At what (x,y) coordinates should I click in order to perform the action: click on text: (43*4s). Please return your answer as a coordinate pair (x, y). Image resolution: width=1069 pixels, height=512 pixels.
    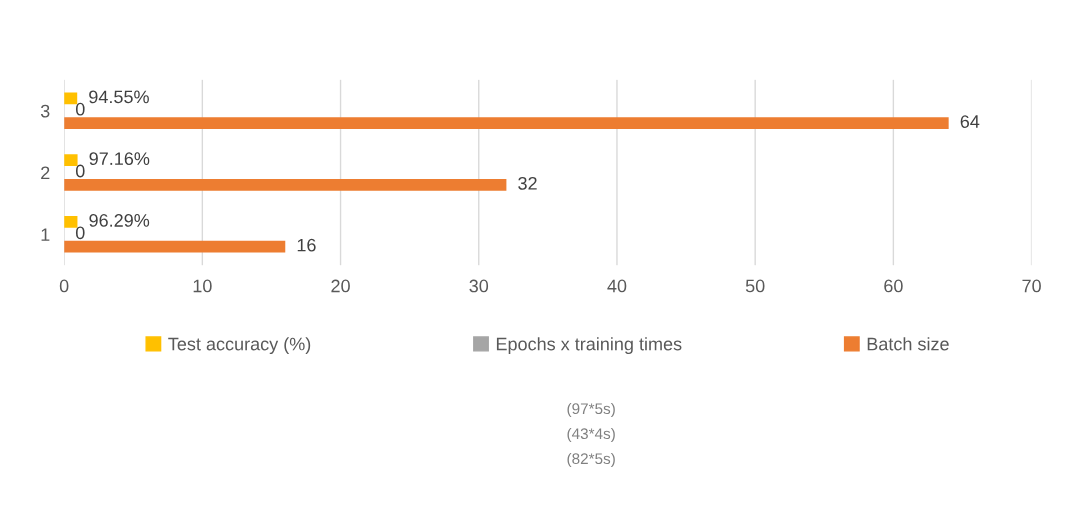
    Looking at the image, I should click on (591, 435).